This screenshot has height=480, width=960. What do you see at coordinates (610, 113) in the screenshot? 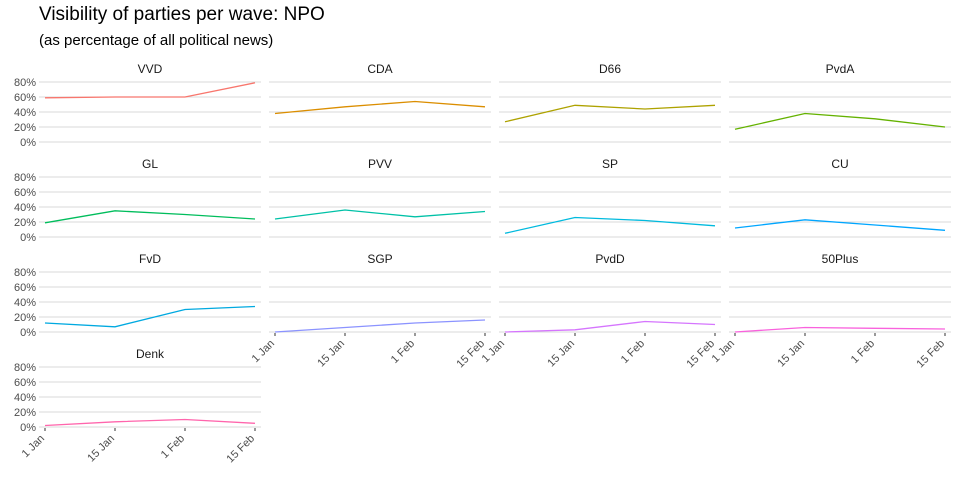
I see `series-line-d66` at bounding box center [610, 113].